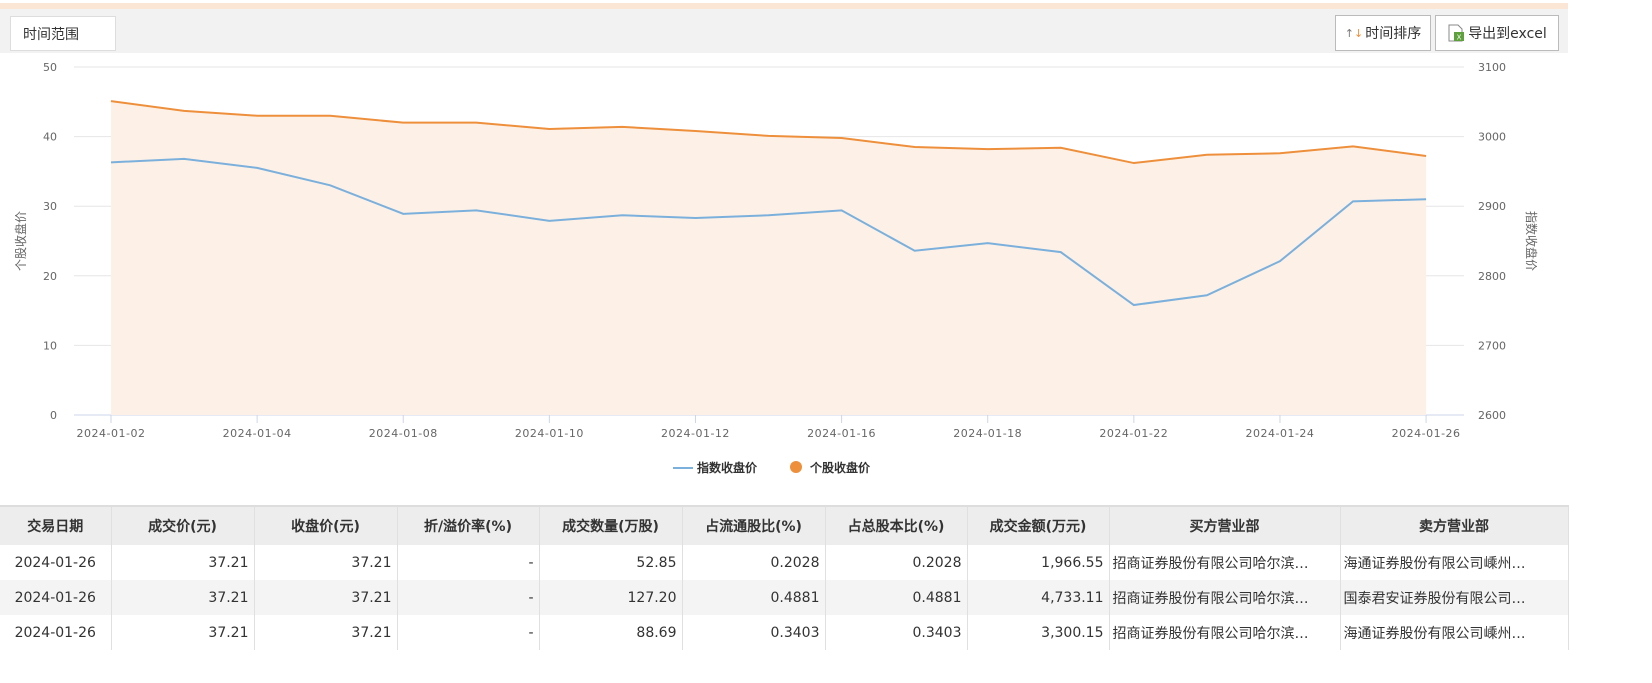 Image resolution: width=1652 pixels, height=683 pixels. What do you see at coordinates (549, 433) in the screenshot?
I see `x-tick-label: 2024-01-10` at bounding box center [549, 433].